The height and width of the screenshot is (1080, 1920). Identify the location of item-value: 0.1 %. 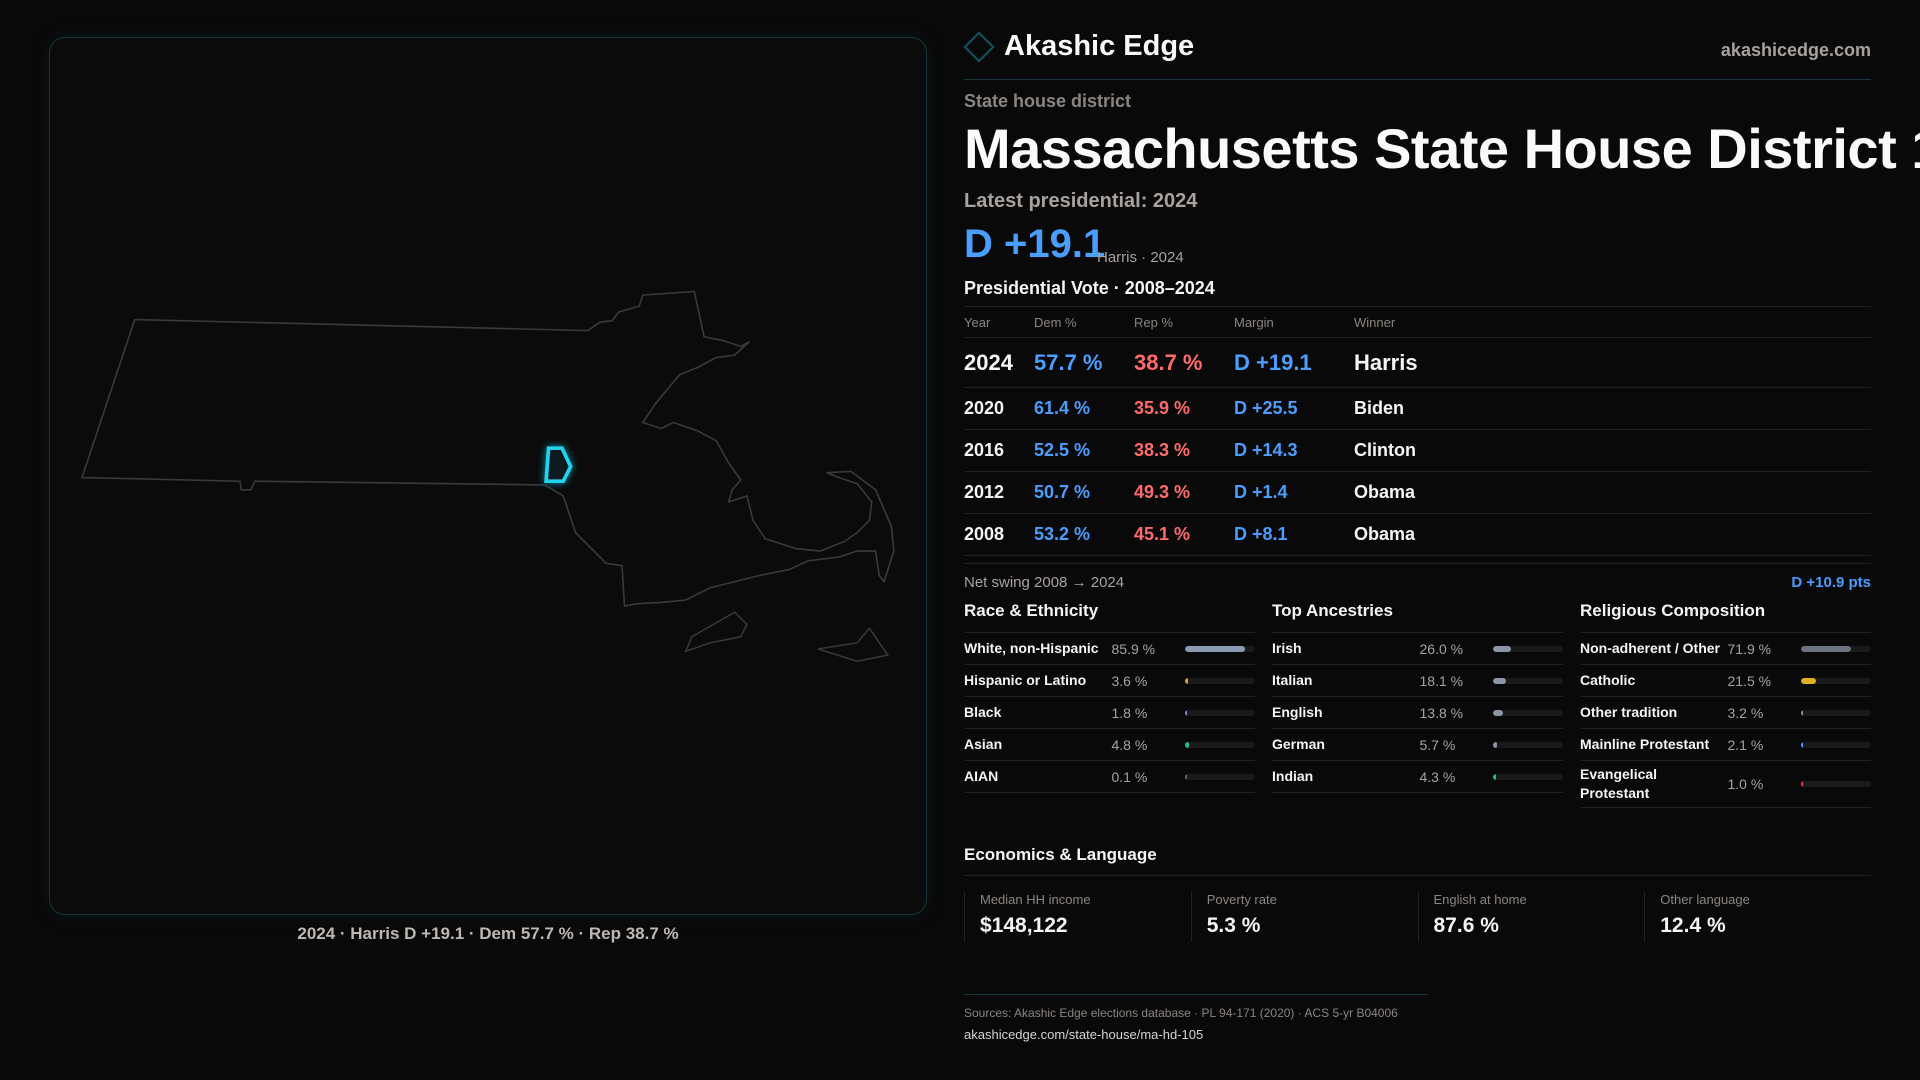
(1129, 776).